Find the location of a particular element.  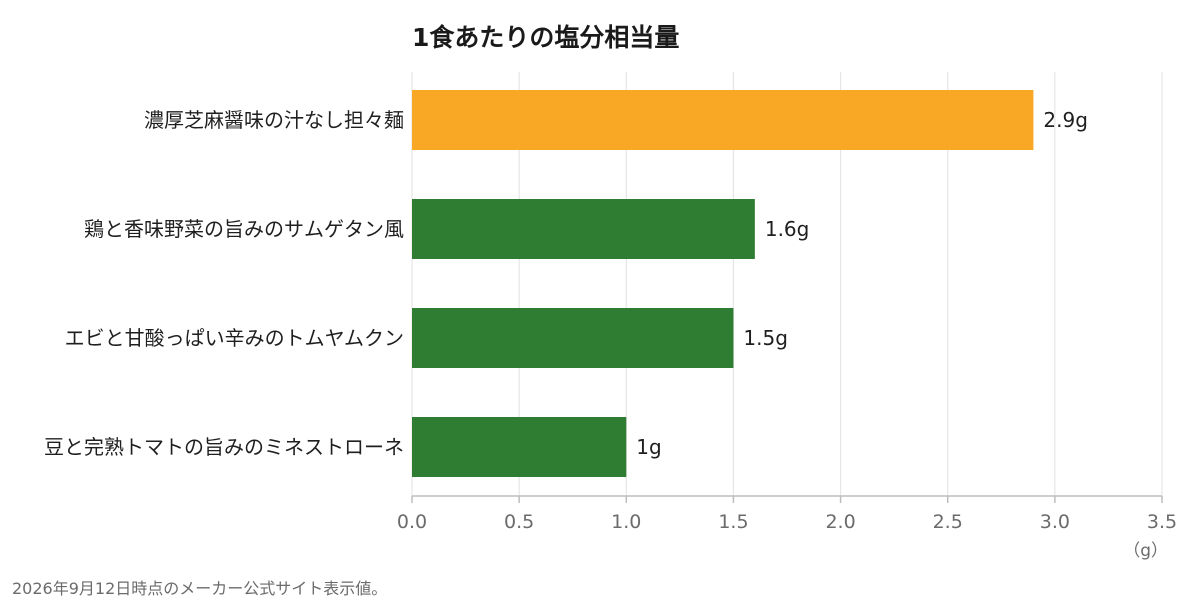

x-axis-unit: （g） is located at coordinates (1145, 551).